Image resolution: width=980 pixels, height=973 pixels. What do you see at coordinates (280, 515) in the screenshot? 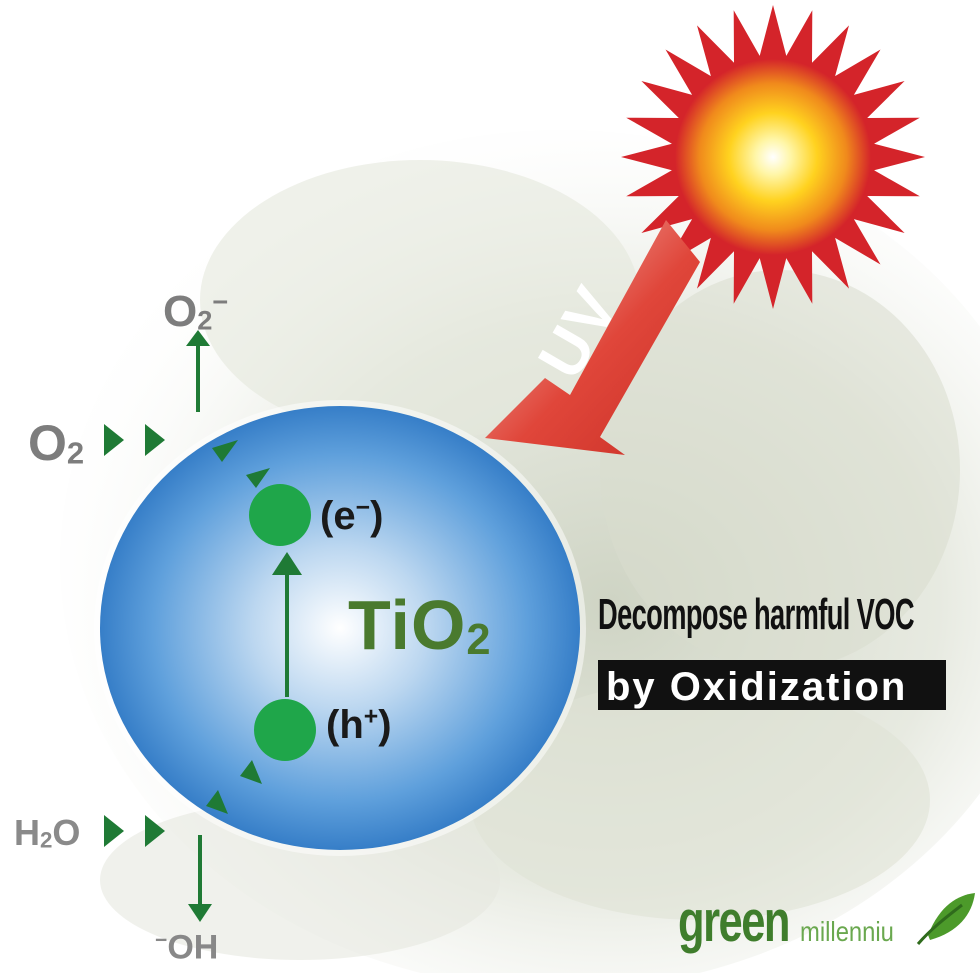
I see `electron-particle` at bounding box center [280, 515].